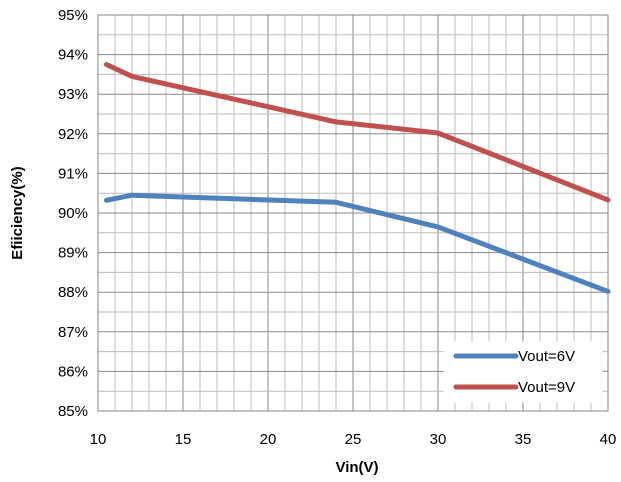 This screenshot has height=482, width=621. I want to click on y-tick-label: 91%, so click(73, 173).